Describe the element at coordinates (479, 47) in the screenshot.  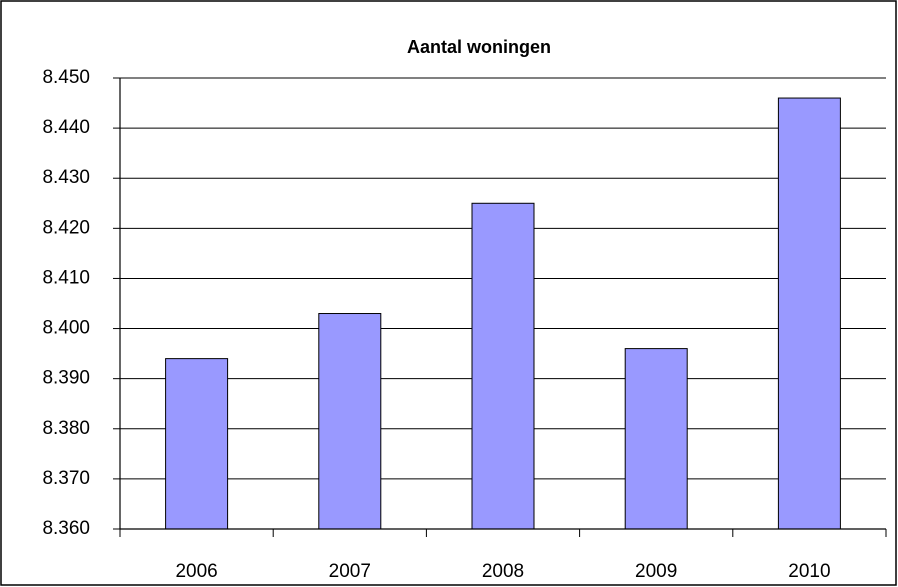
I see `chart-title: Aantal woningen` at that location.